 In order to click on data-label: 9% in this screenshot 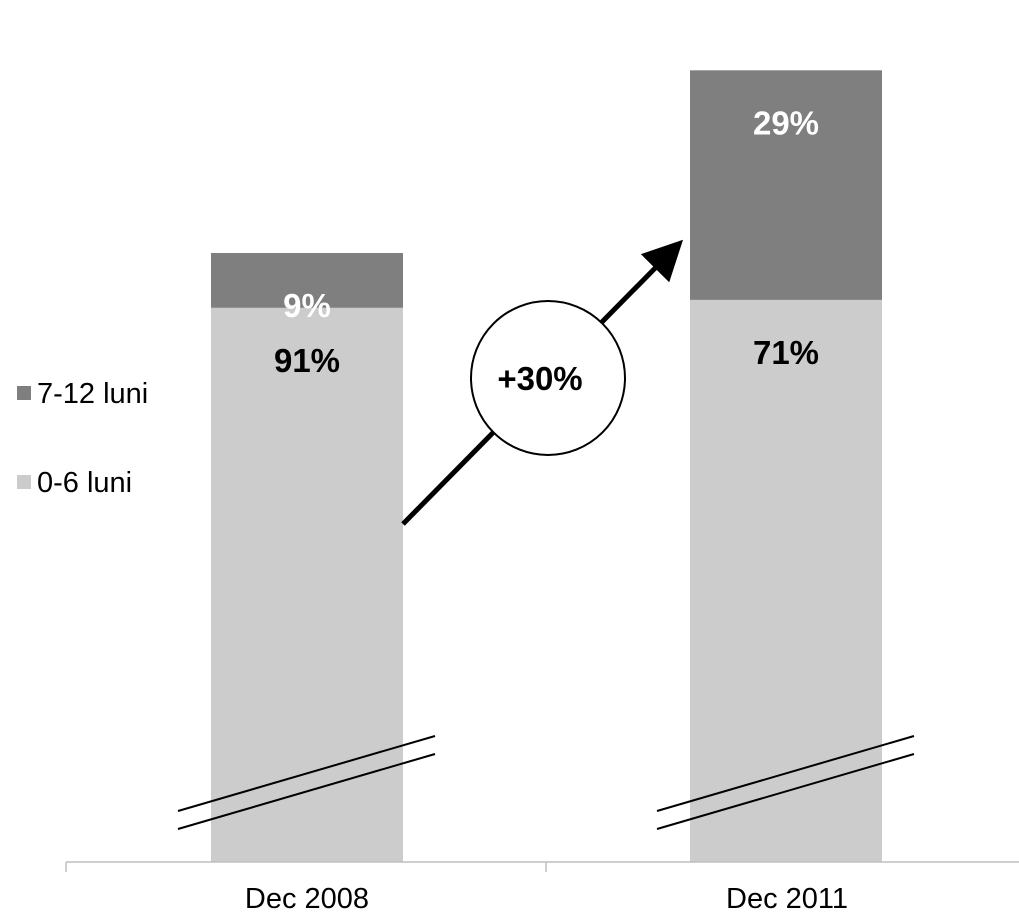, I will do `click(307, 305)`.